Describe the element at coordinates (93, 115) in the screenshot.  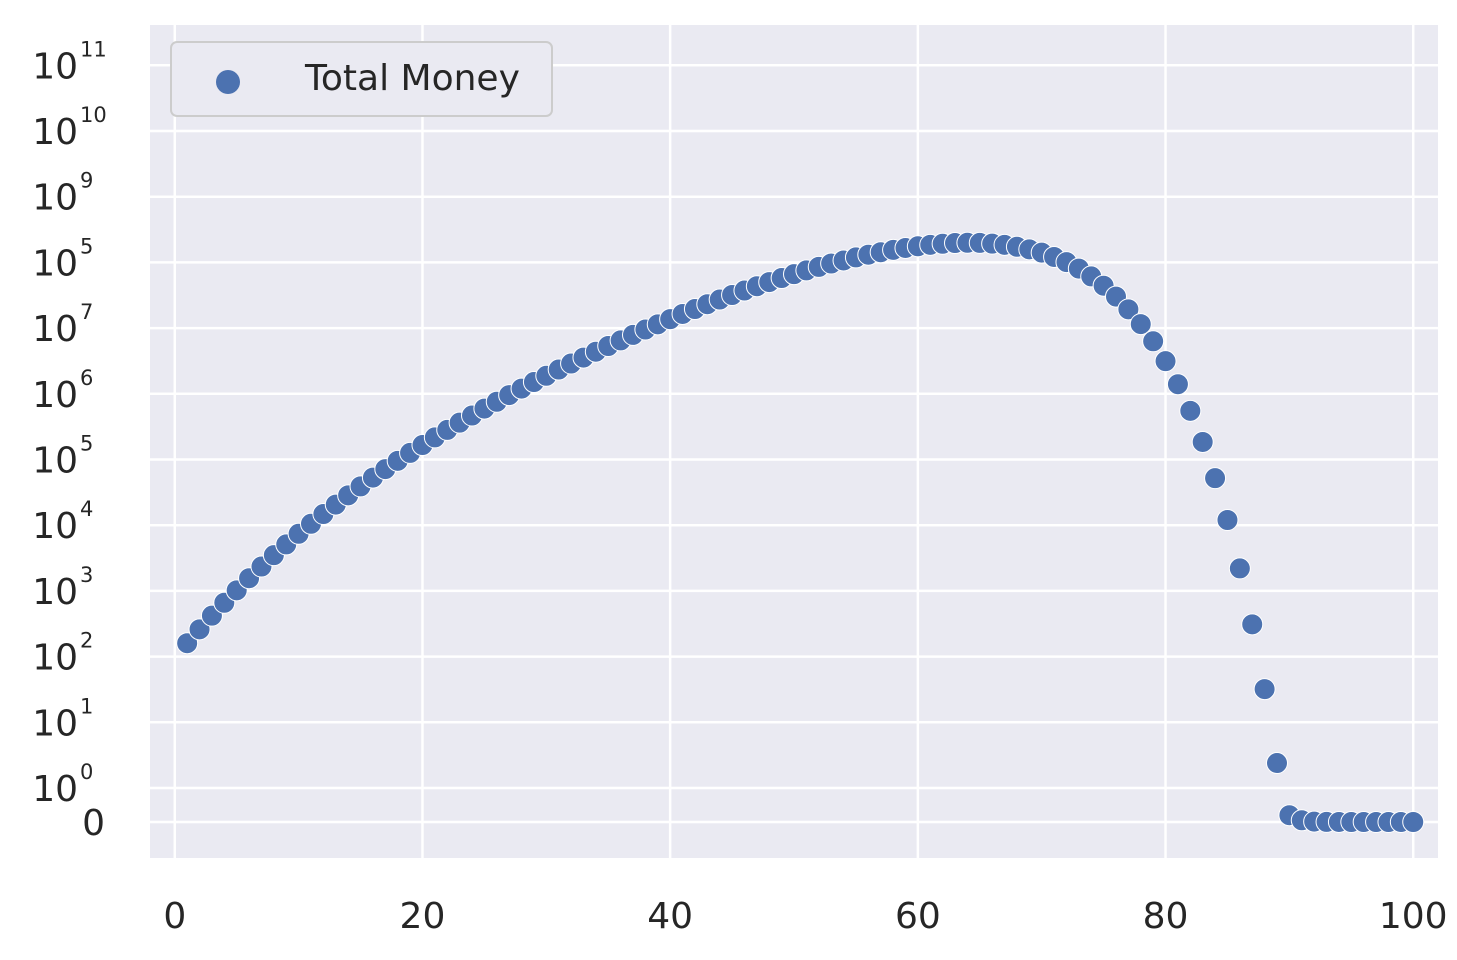
I see `y-tick-label-exponent: 10` at that location.